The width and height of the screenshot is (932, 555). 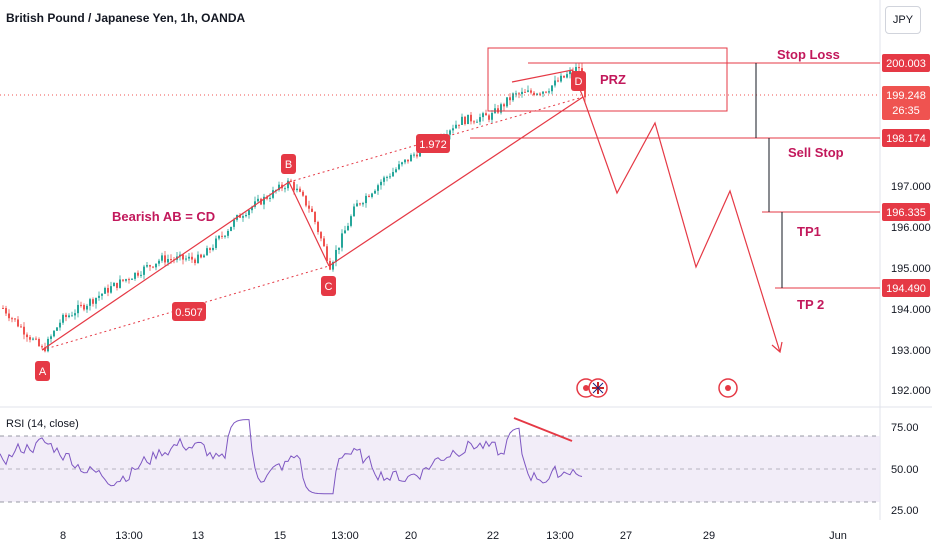 What do you see at coordinates (328, 286) in the screenshot?
I see `point-c-marker` at bounding box center [328, 286].